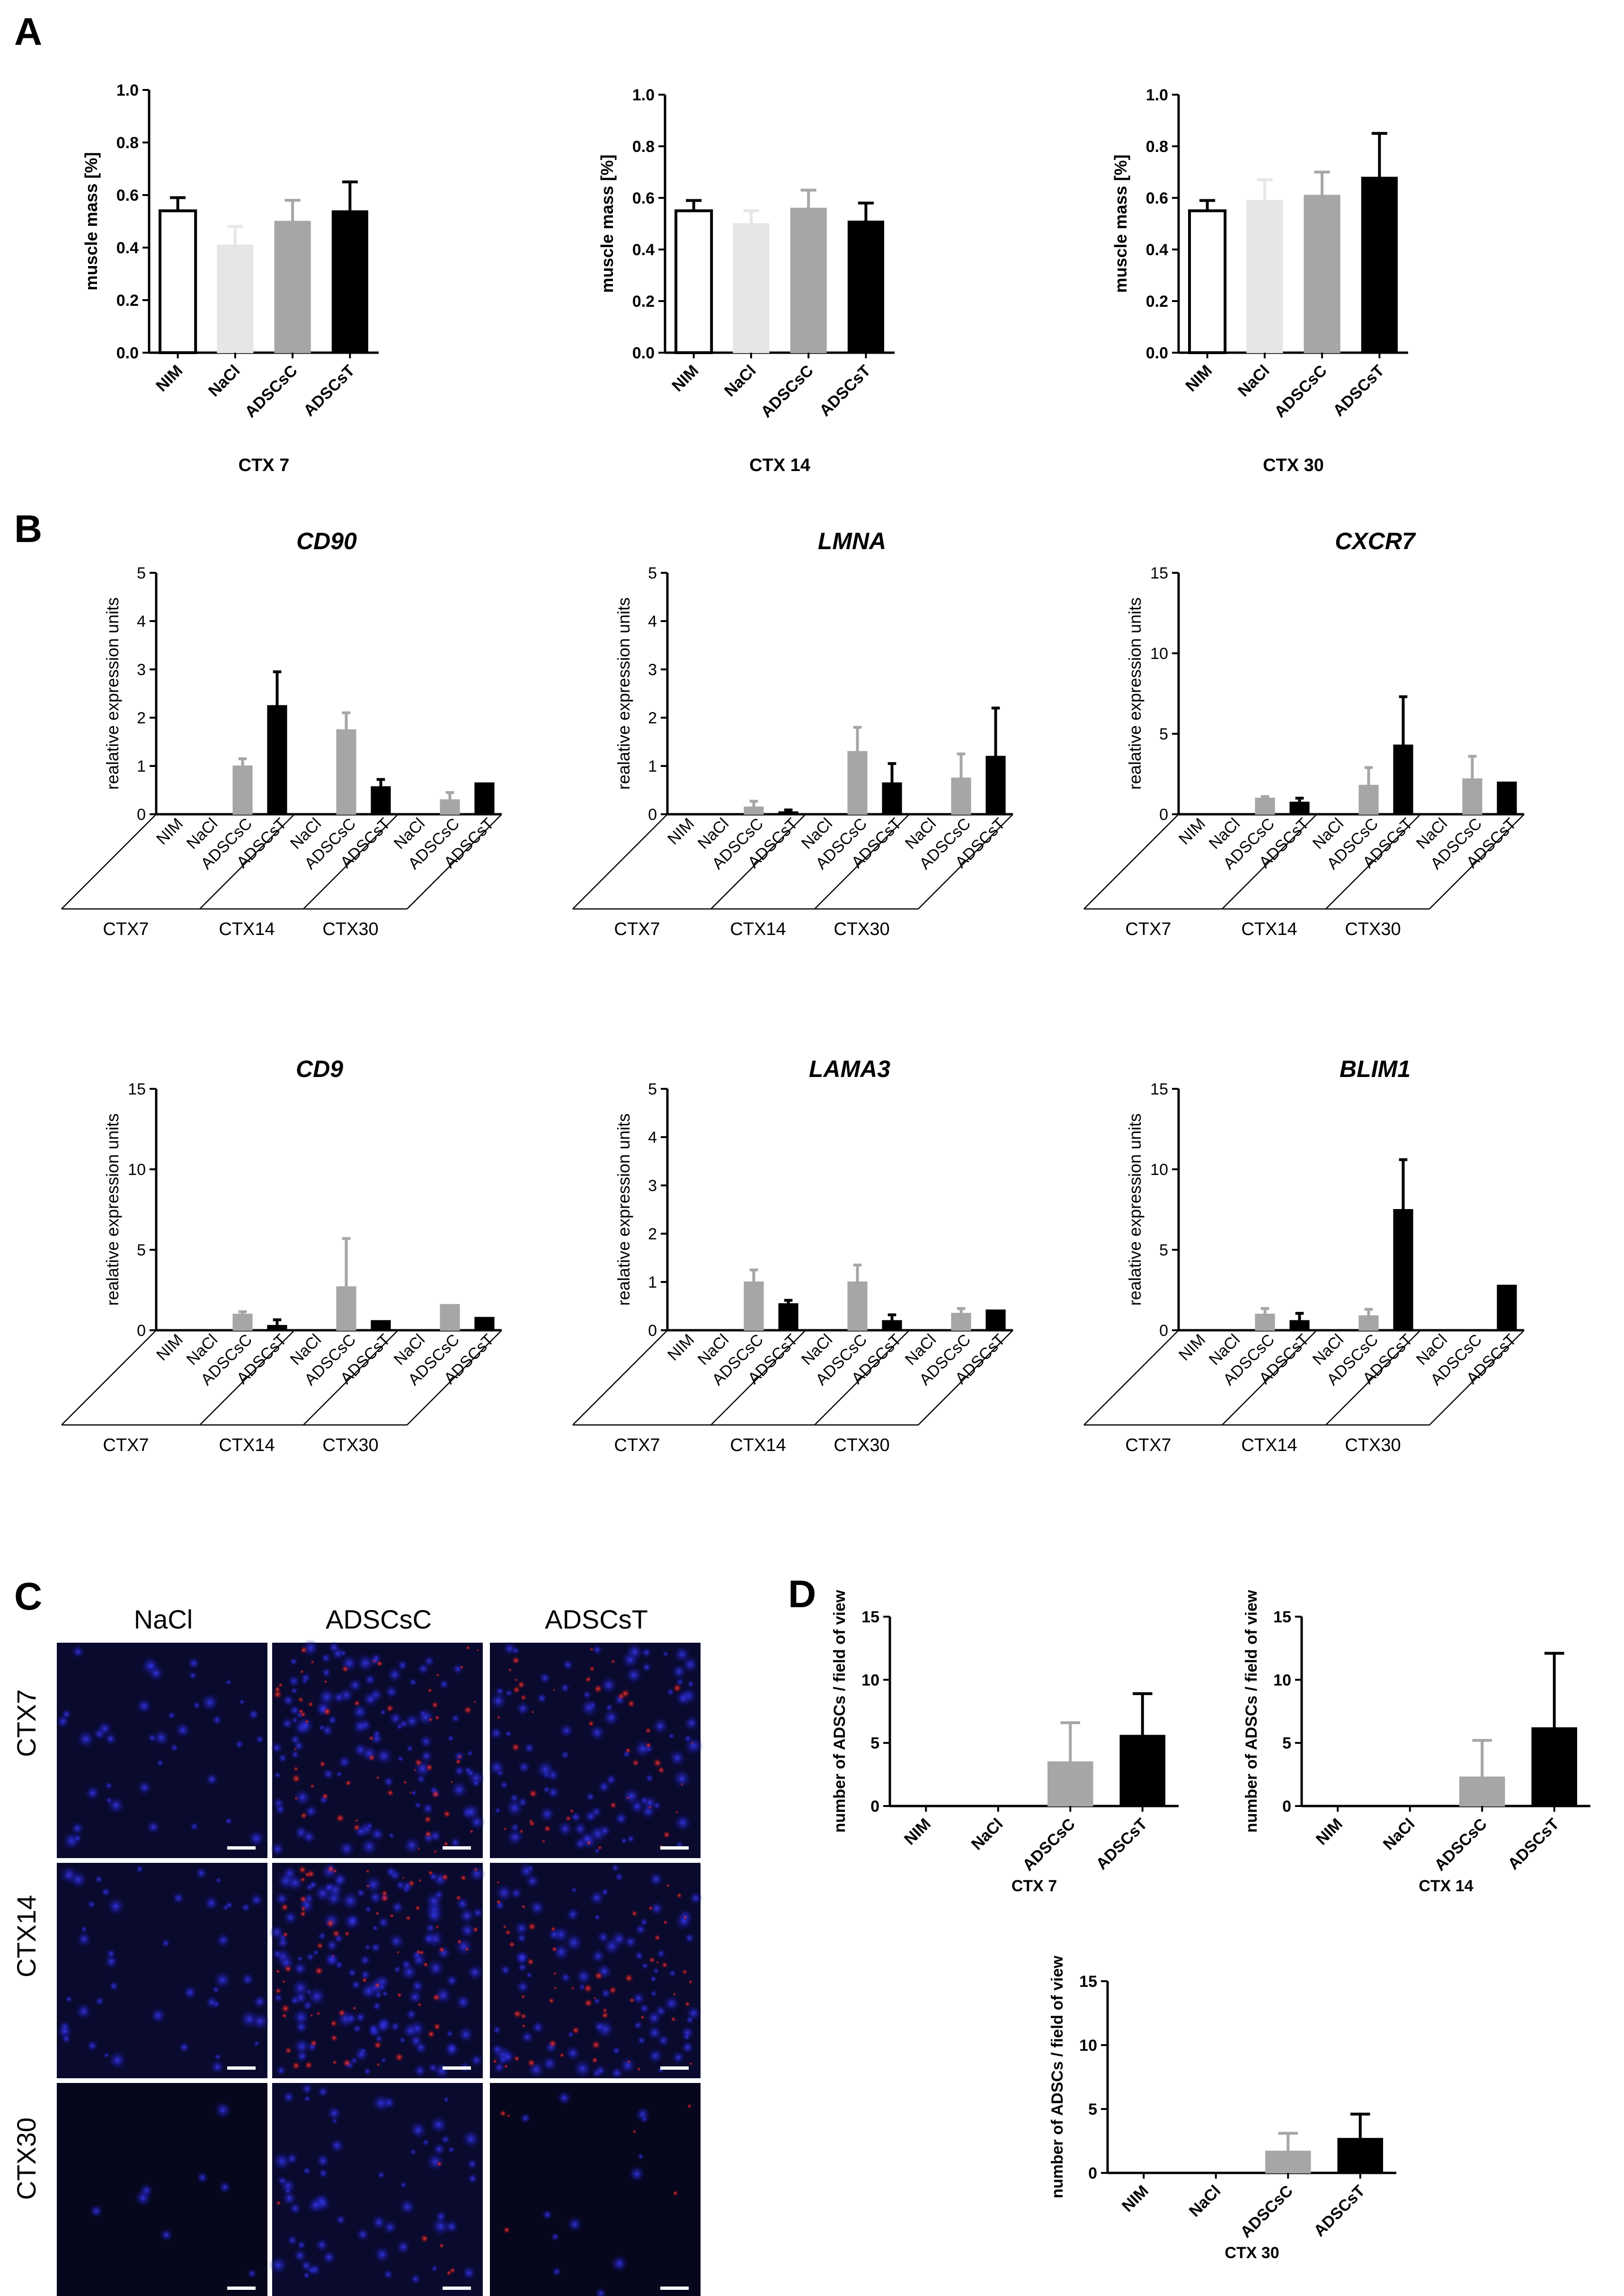 This screenshot has height=2296, width=1624. Describe the element at coordinates (169, 378) in the screenshot. I see `x-category-label: NIM` at that location.